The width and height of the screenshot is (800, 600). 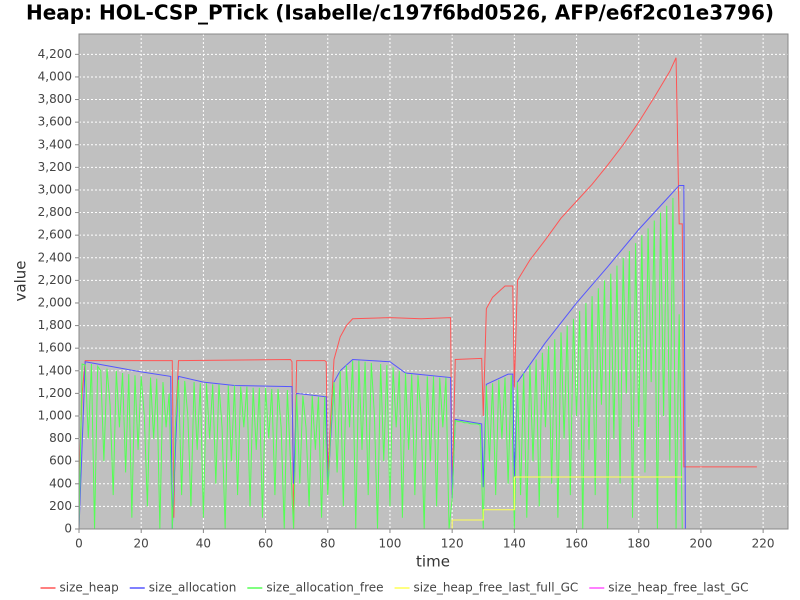 What do you see at coordinates (327, 544) in the screenshot?
I see `x-tick-label: 80` at bounding box center [327, 544].